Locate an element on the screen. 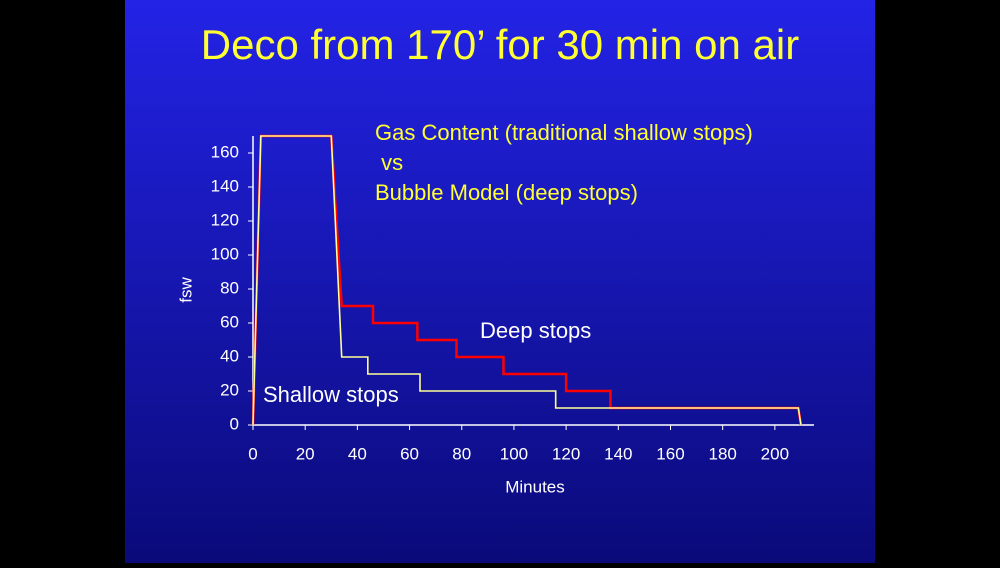 This screenshot has width=1000, height=568. x-tick-label: 0 is located at coordinates (252, 453).